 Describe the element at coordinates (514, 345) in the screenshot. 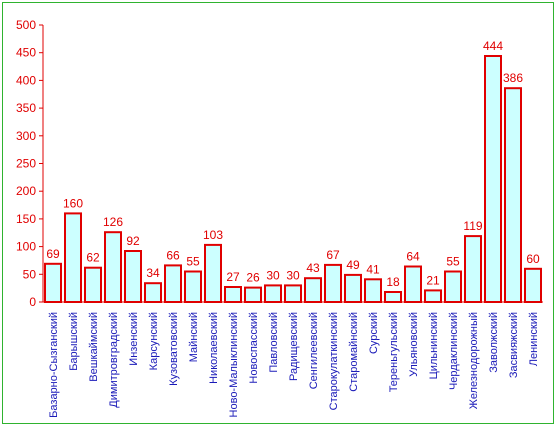

I see `category-label: Засвияжский` at that location.